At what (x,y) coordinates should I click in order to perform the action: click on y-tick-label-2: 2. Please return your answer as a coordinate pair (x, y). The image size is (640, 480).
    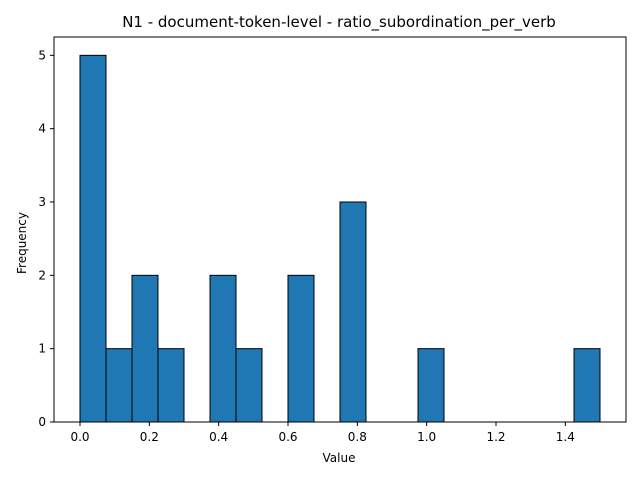
    Looking at the image, I should click on (42, 275).